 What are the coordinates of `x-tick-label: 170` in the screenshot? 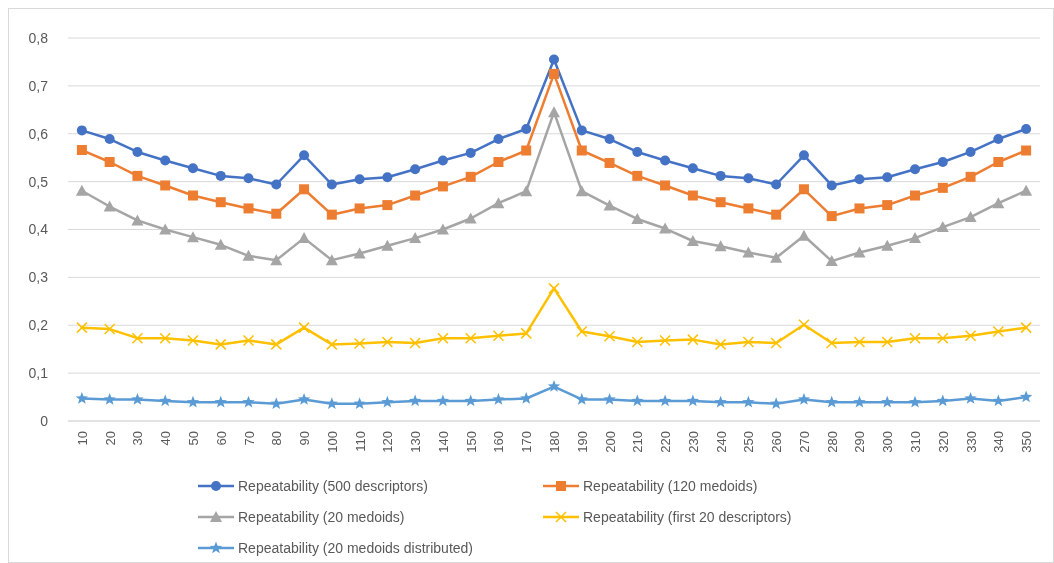 It's located at (527, 442).